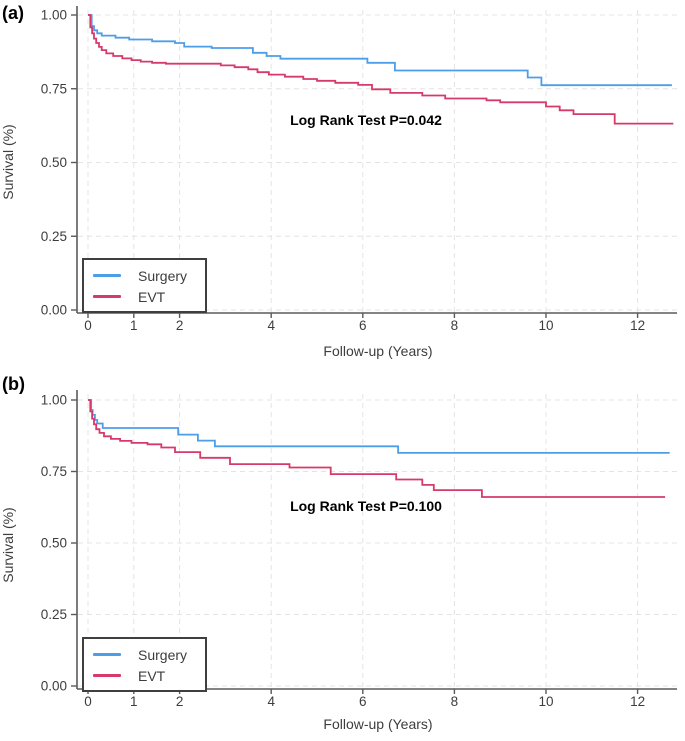 The width and height of the screenshot is (685, 741). I want to click on y-axis-title-b: Survival (%), so click(8, 545).